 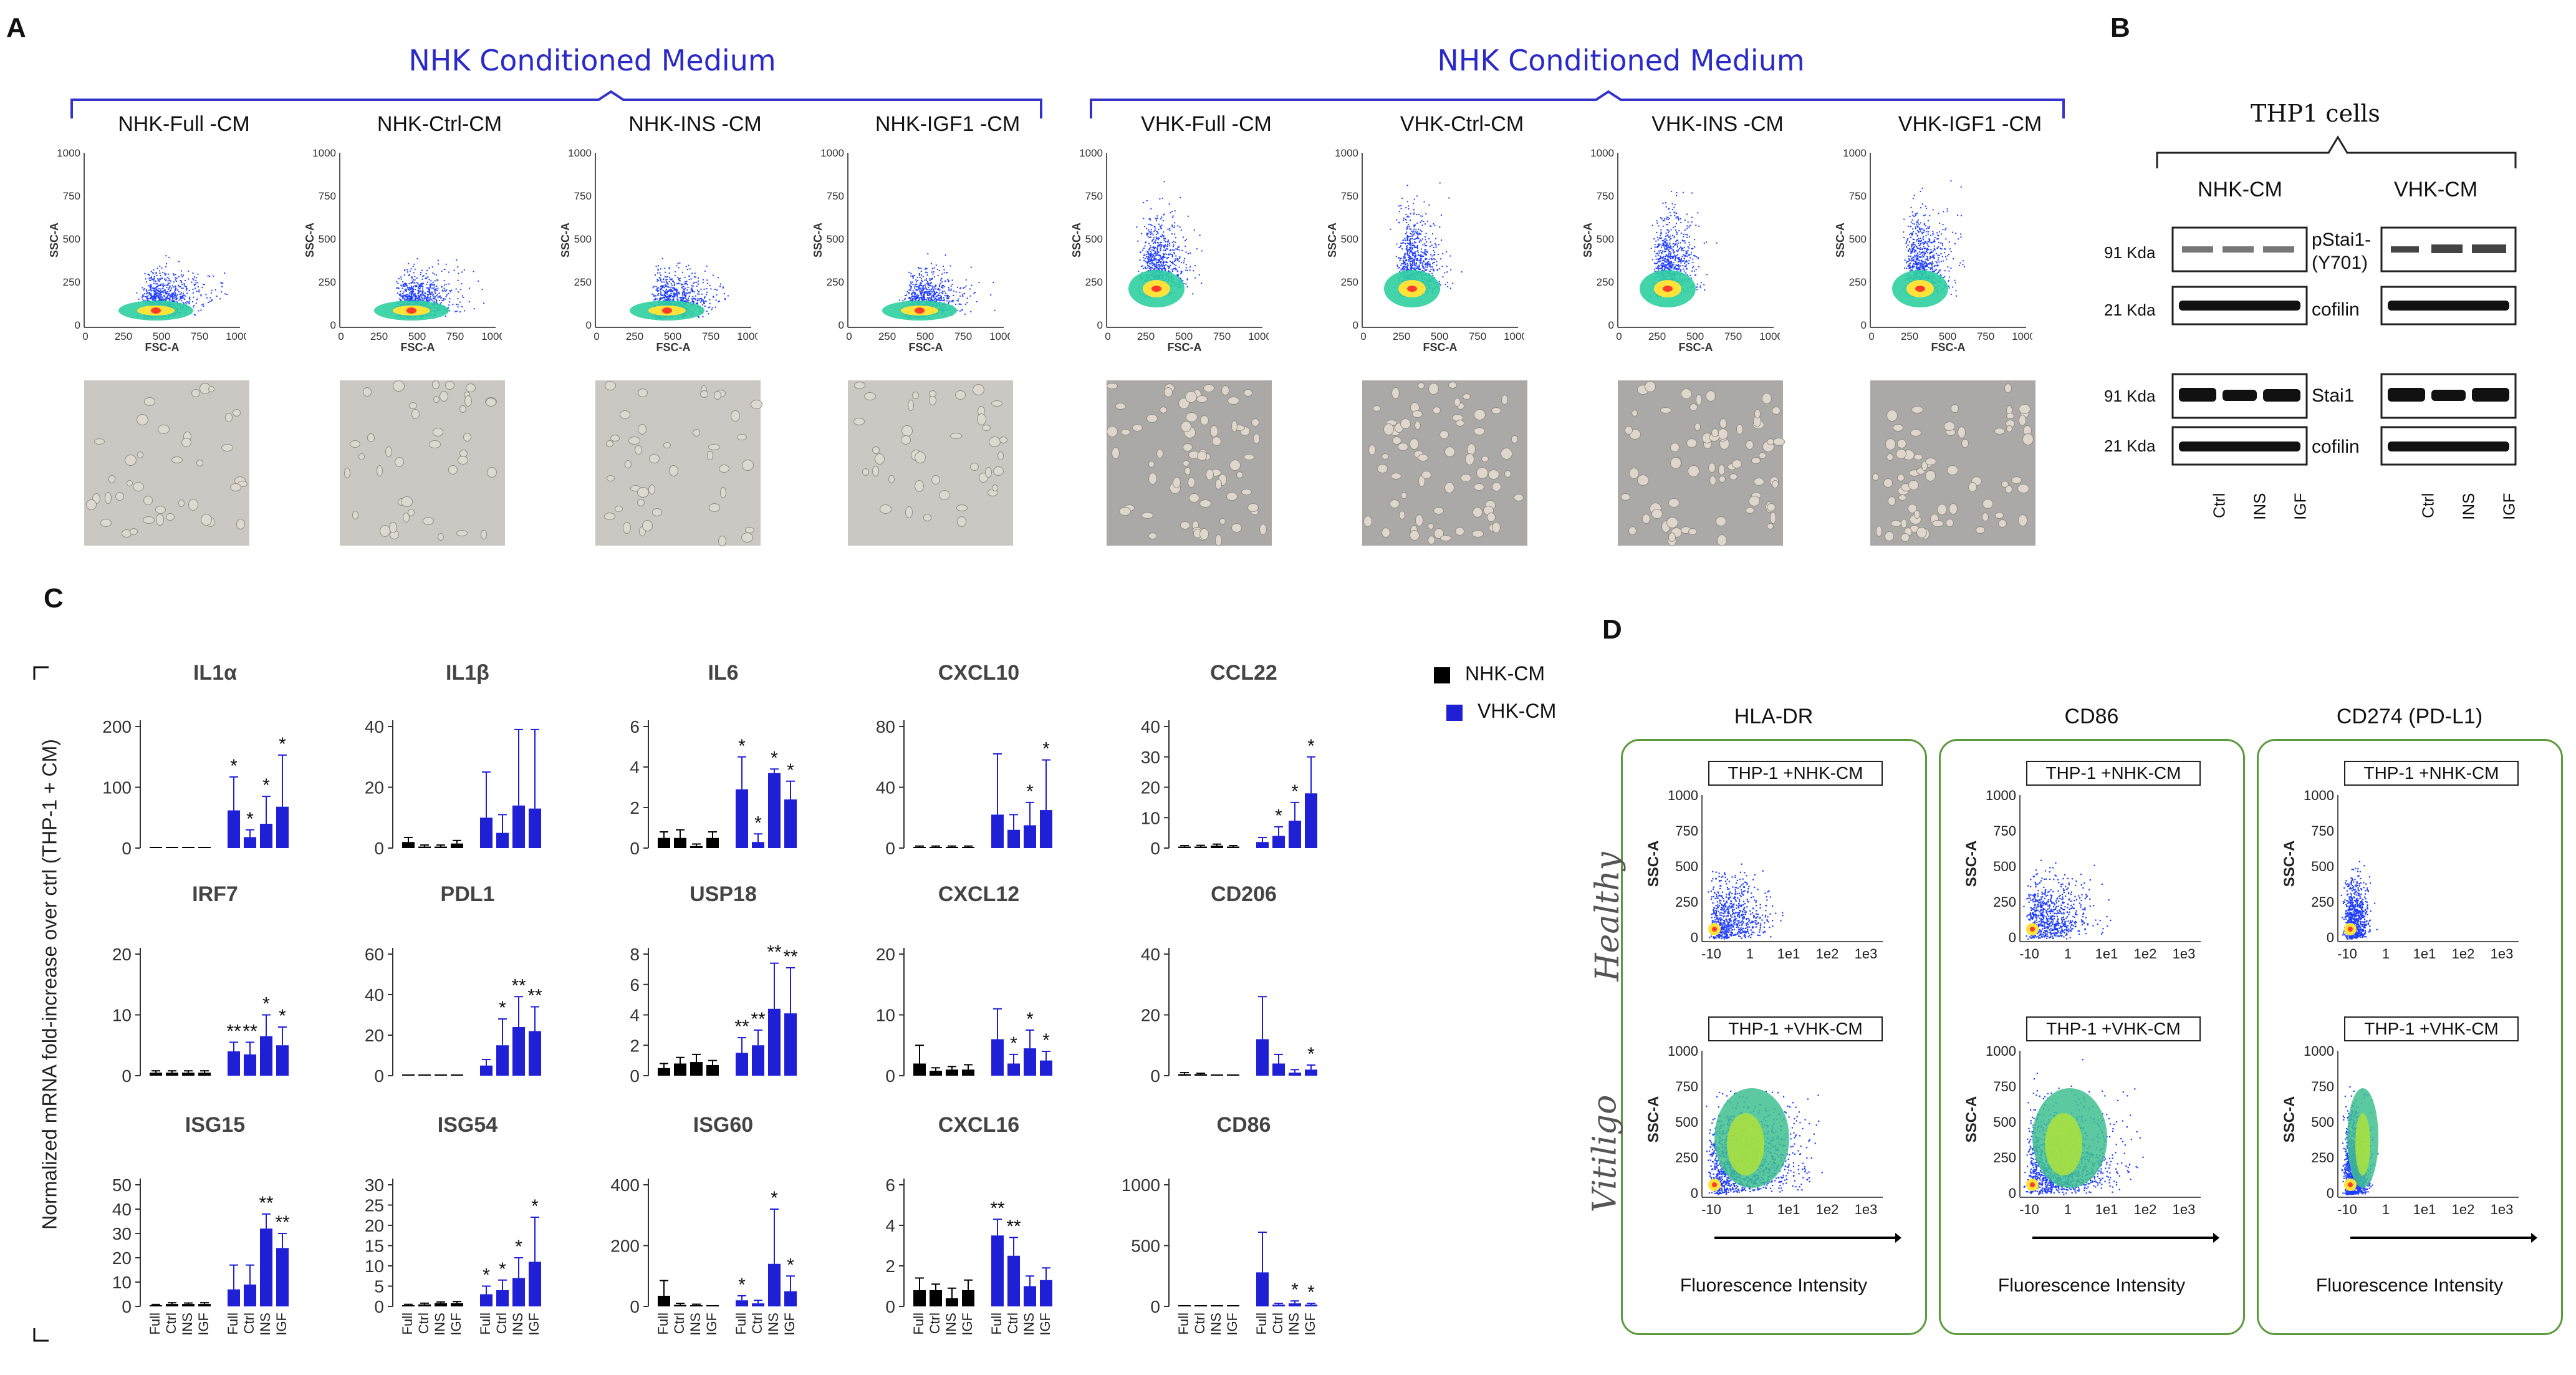 I want to click on x-tick-label: 750, so click(x=1222, y=336).